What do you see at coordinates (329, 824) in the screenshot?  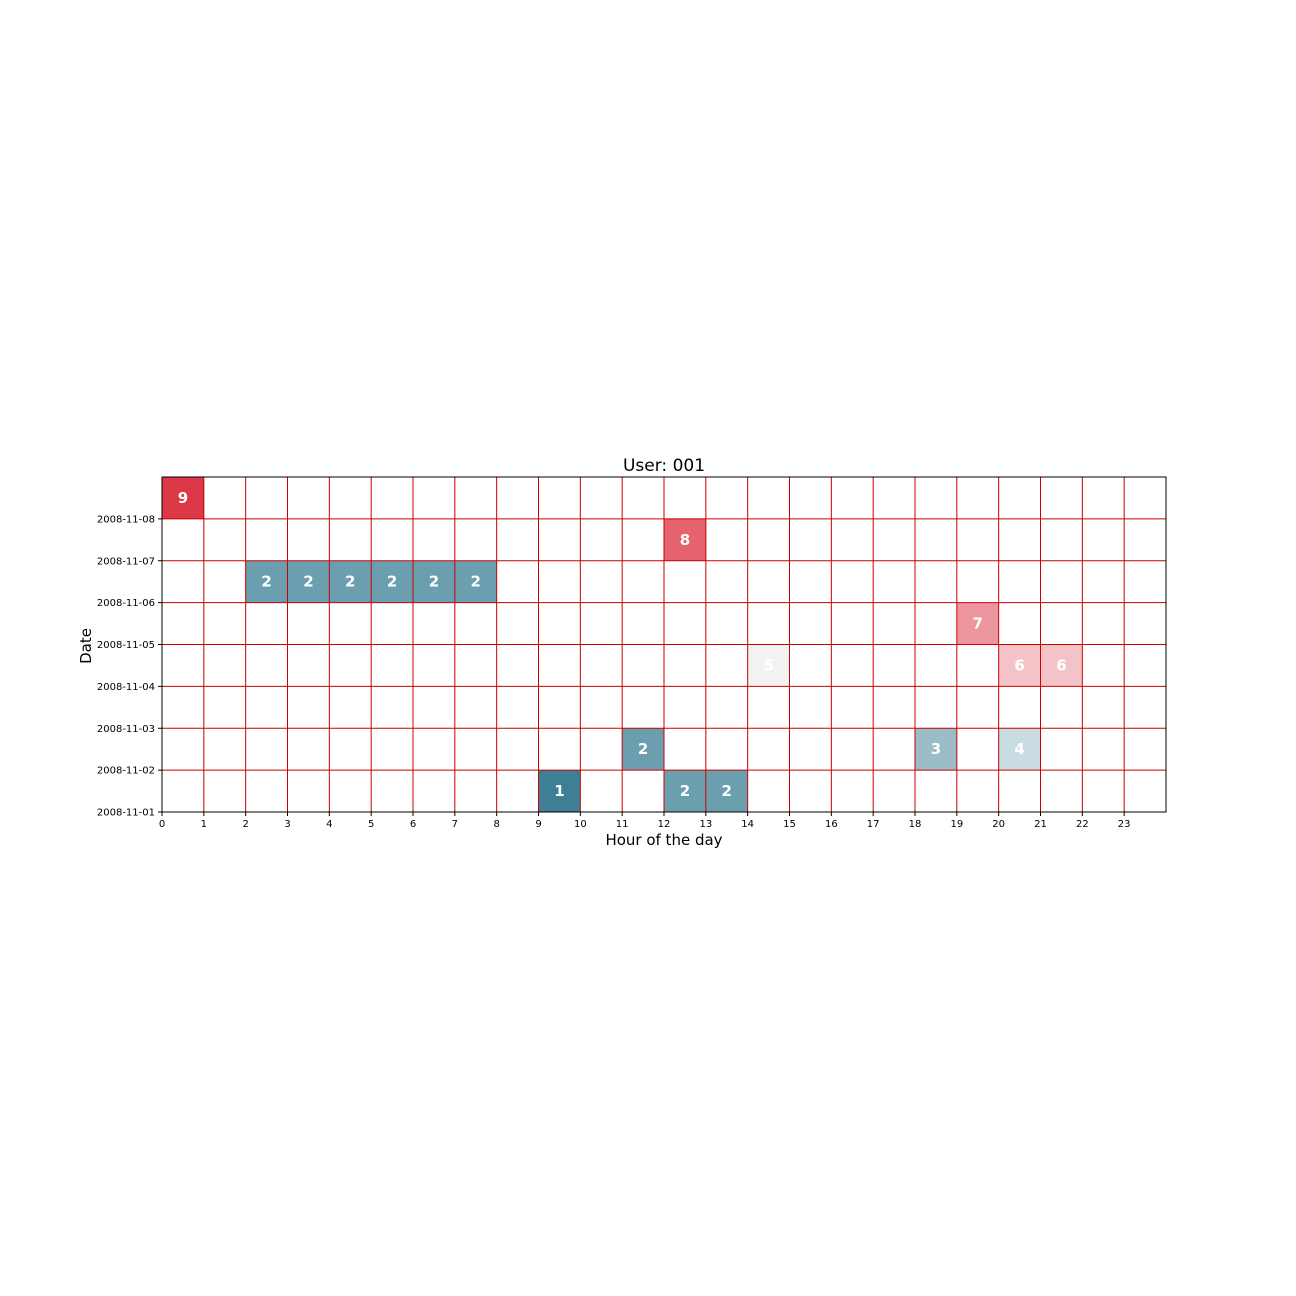 I see `x-tick-label: 4` at bounding box center [329, 824].